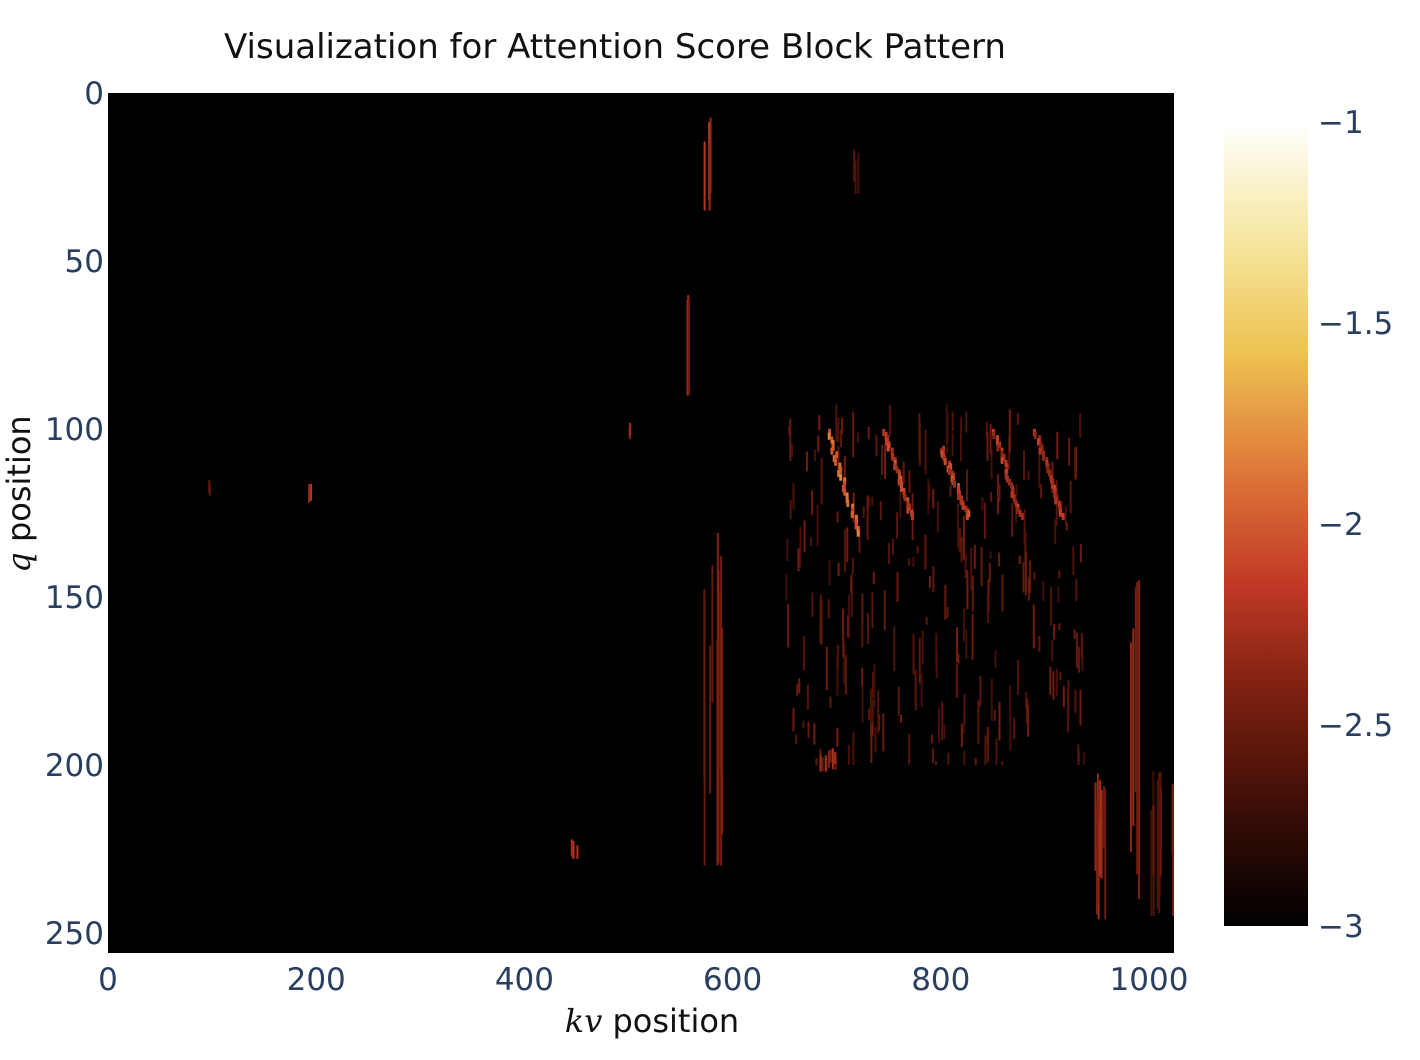  What do you see at coordinates (1149, 980) in the screenshot?
I see `x-tick-label: 1000` at bounding box center [1149, 980].